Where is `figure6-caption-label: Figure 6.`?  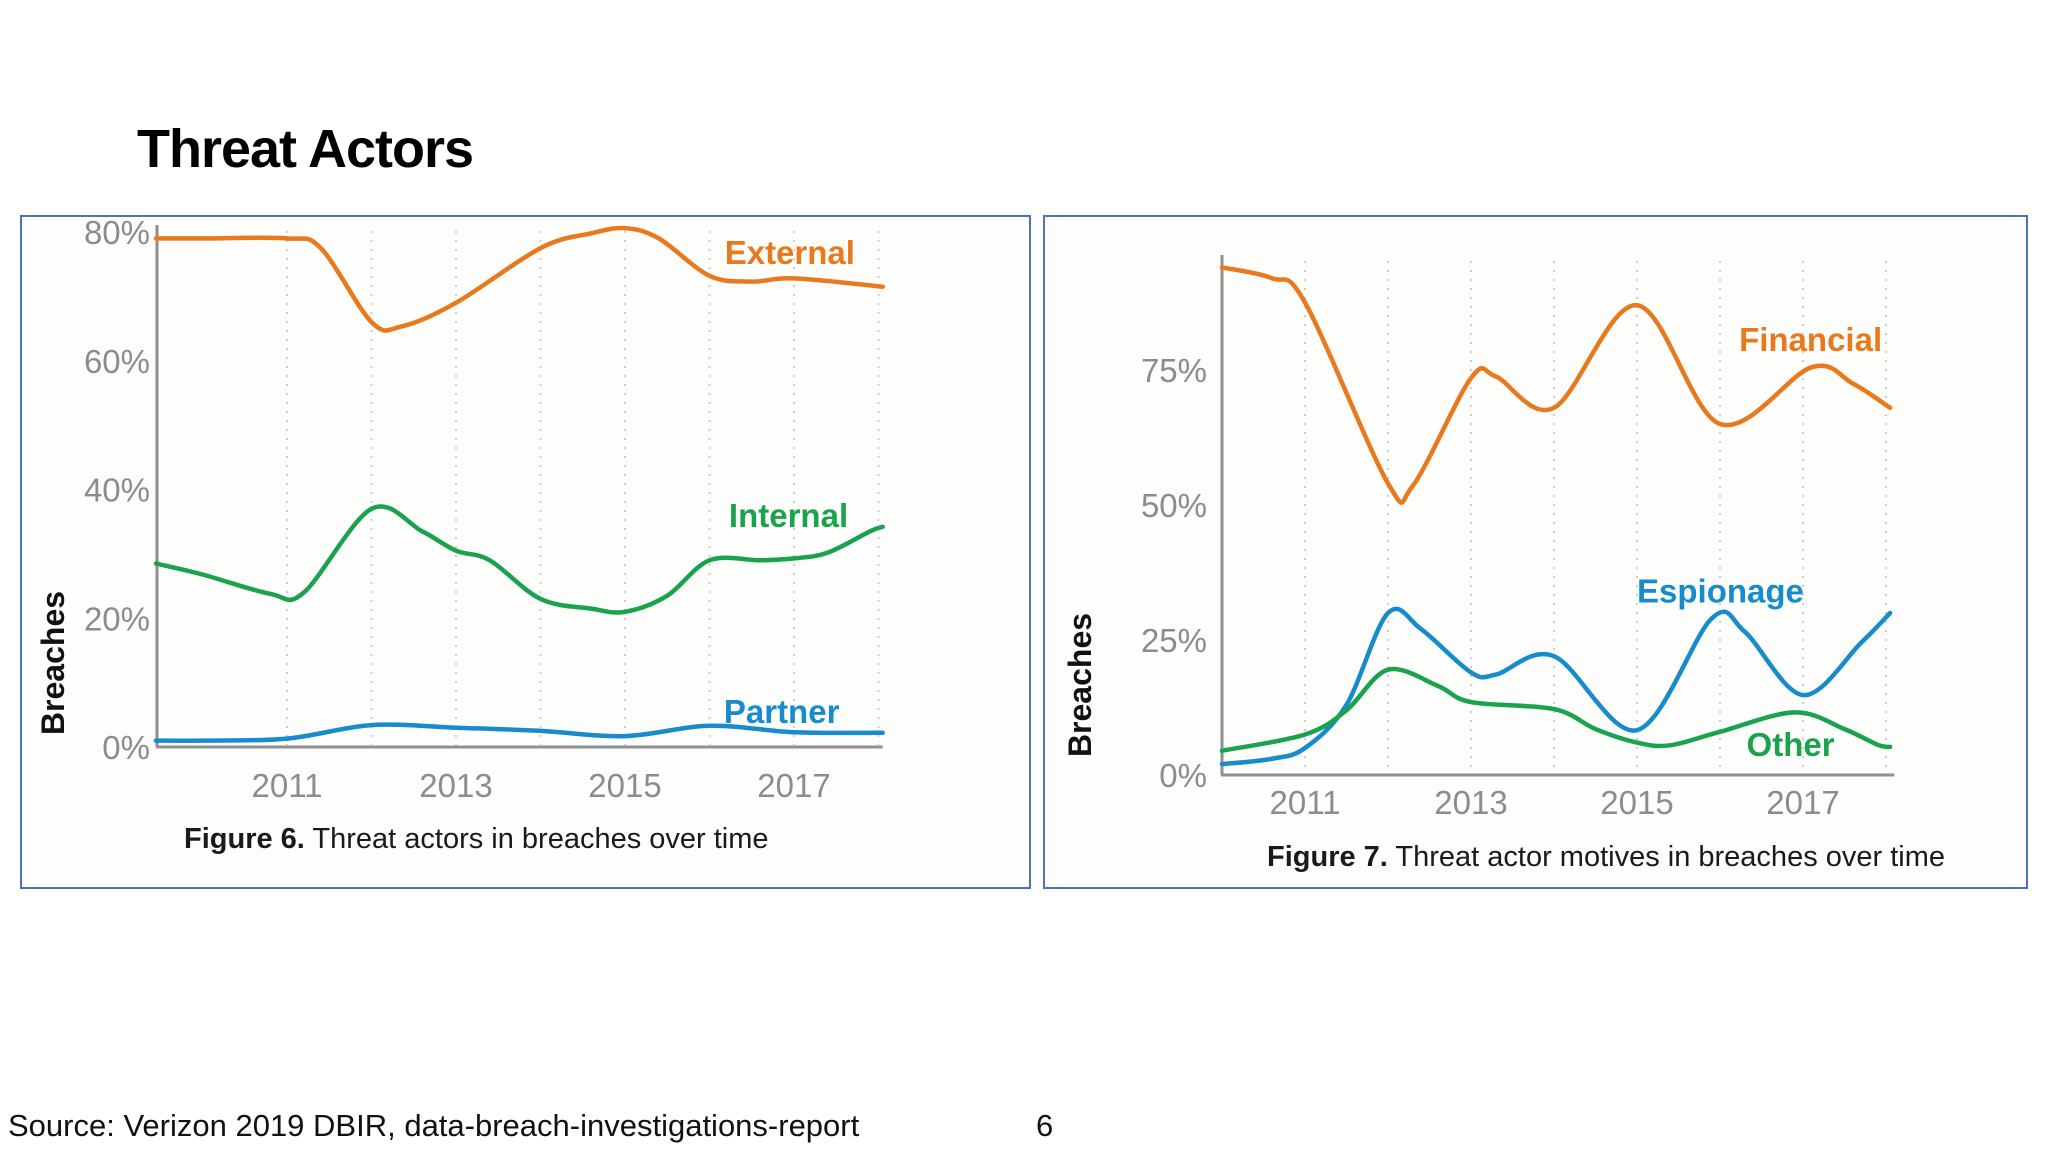 figure6-caption-label: Figure 6. is located at coordinates (244, 839).